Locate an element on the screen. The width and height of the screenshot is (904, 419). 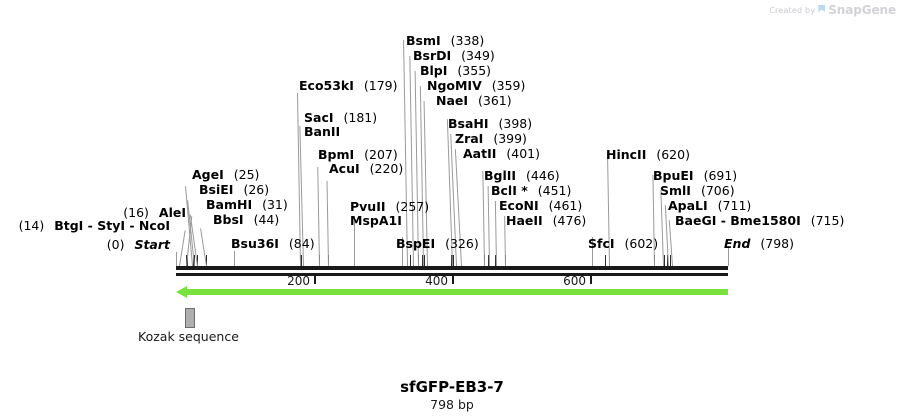
site-position-eco53ki: (179) is located at coordinates (380, 85).